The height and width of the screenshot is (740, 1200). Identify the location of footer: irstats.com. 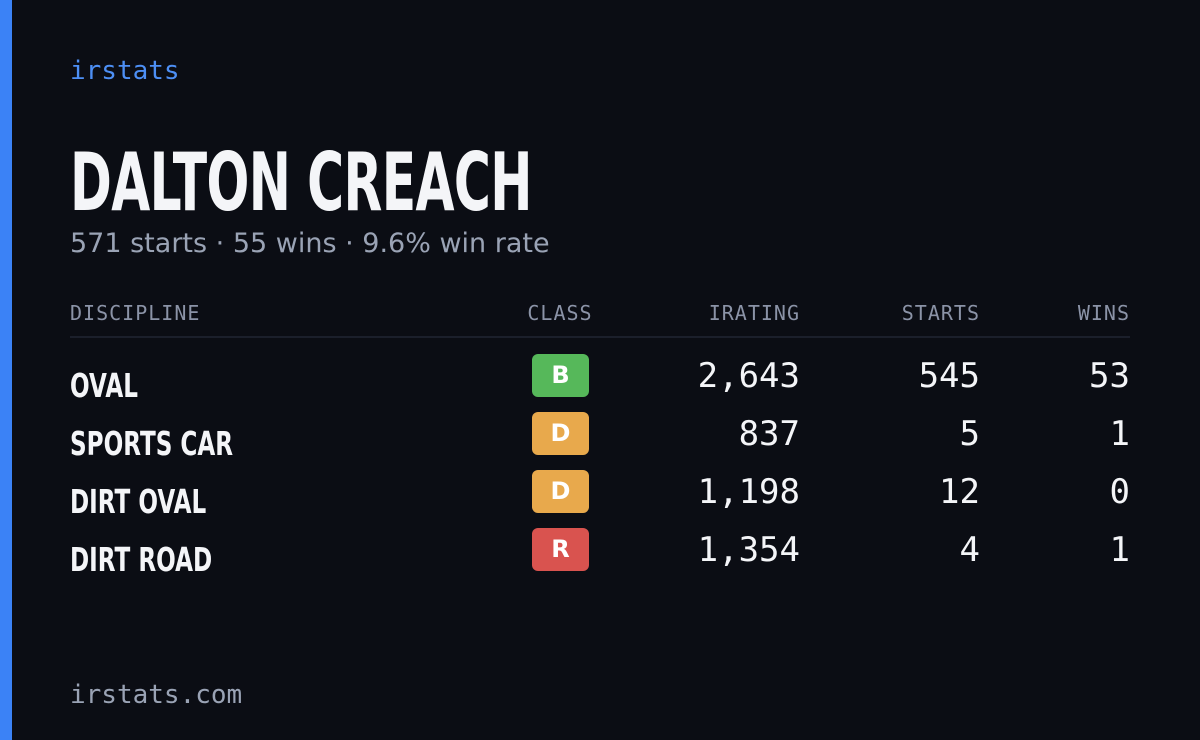
(156, 695).